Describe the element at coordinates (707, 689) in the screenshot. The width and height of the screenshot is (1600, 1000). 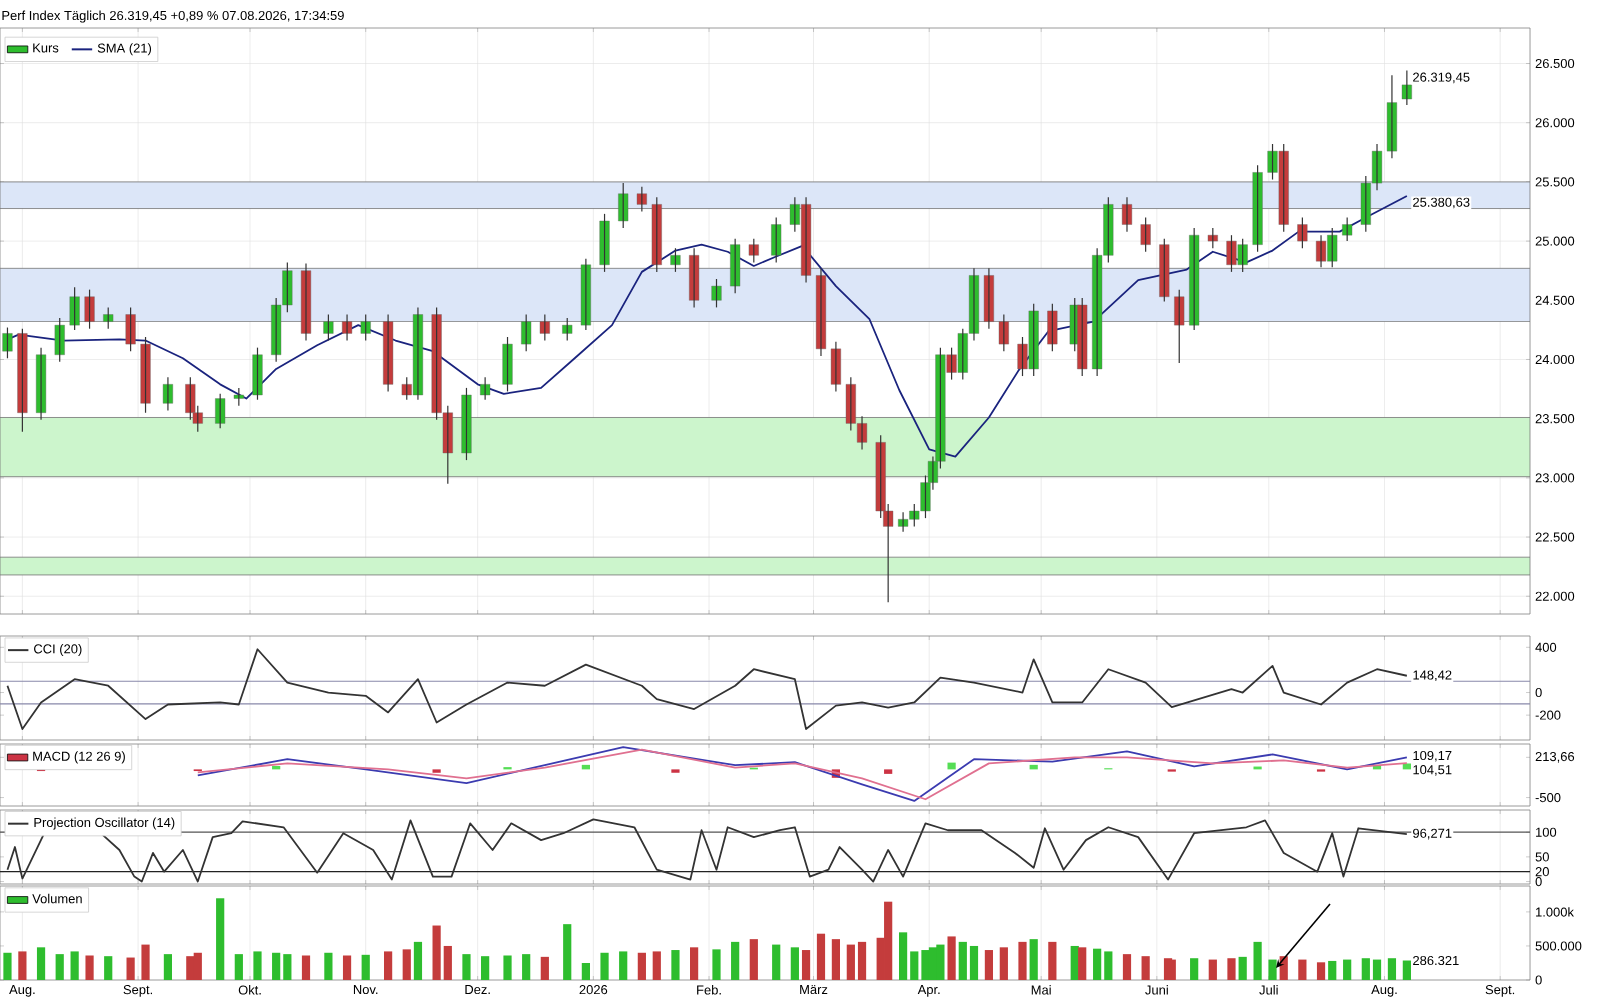
I see `line-series` at that location.